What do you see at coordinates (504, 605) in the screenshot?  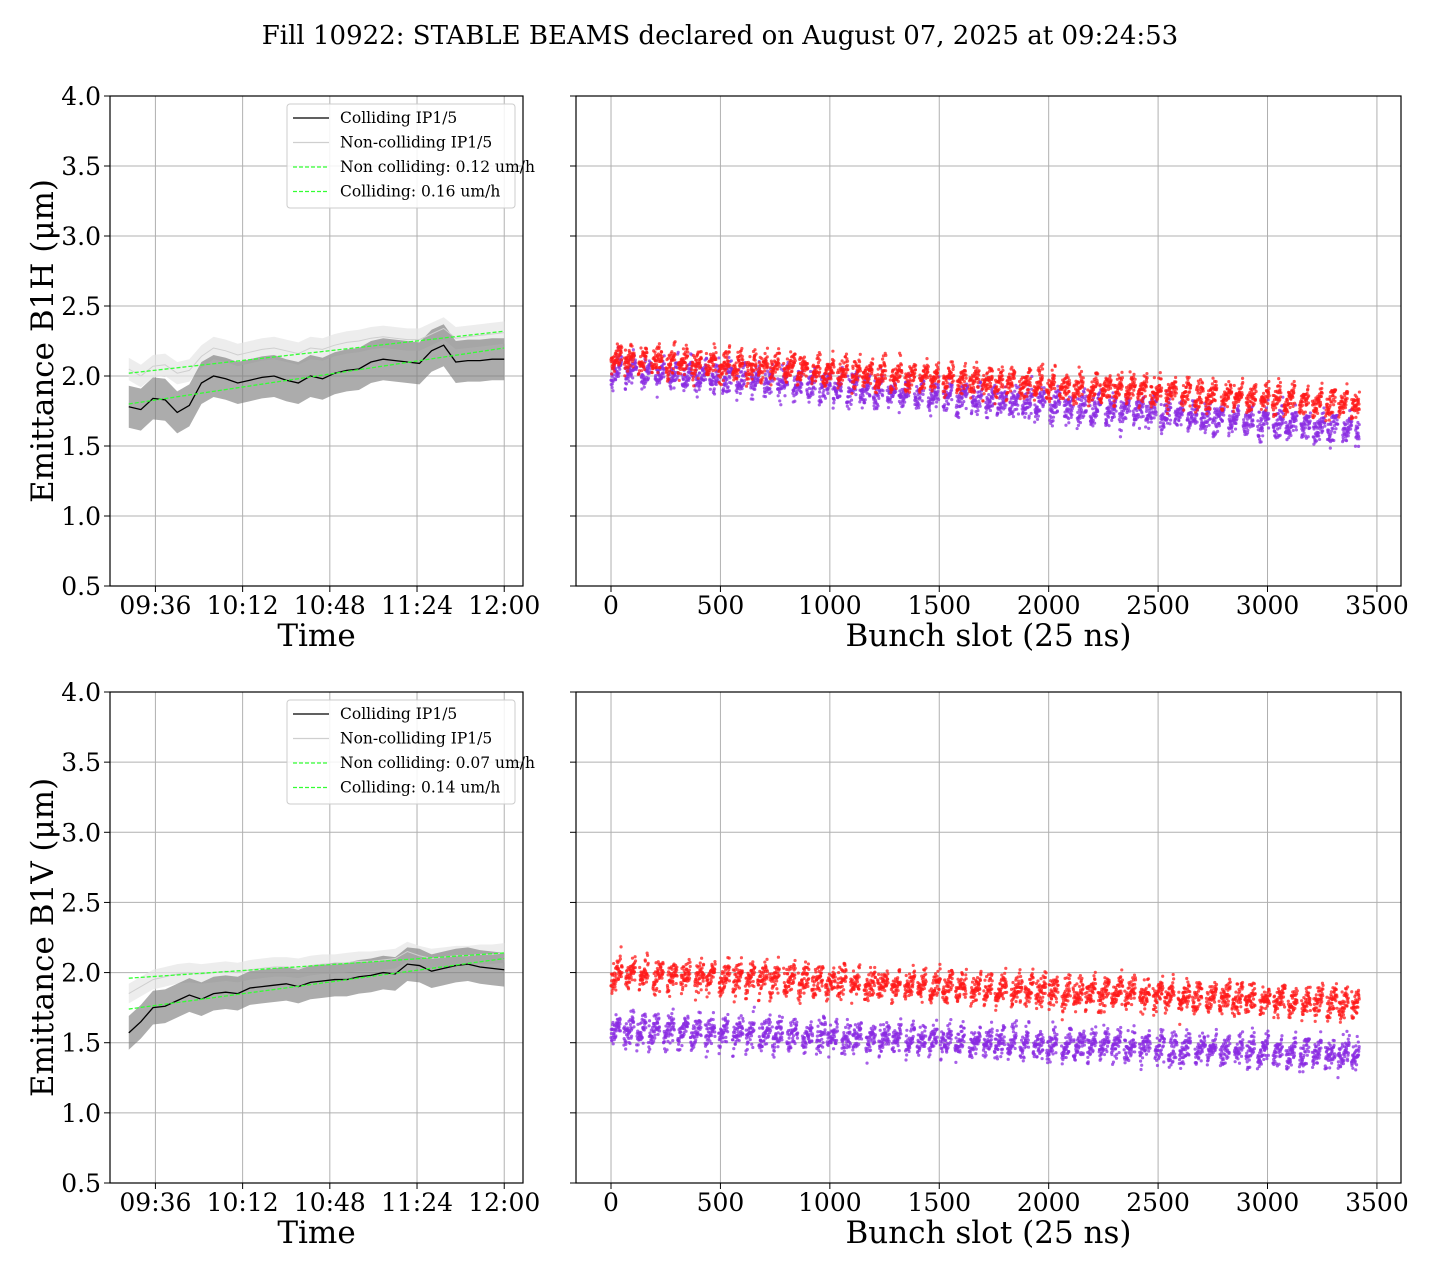 I see `x-tick-label: 12:00` at bounding box center [504, 605].